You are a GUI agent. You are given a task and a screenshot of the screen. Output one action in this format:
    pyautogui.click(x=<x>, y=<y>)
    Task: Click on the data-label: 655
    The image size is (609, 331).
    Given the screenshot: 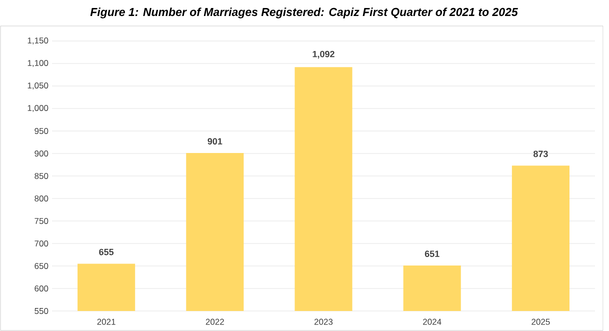 What is the action you would take?
    pyautogui.click(x=106, y=252)
    